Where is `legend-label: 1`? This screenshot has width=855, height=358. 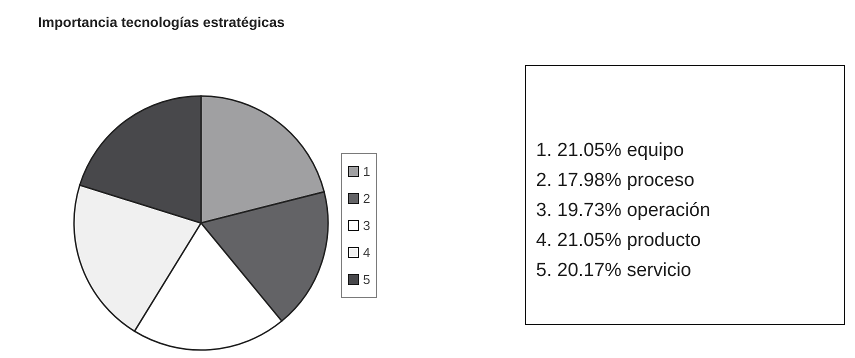 legend-label: 1 is located at coordinates (366, 171).